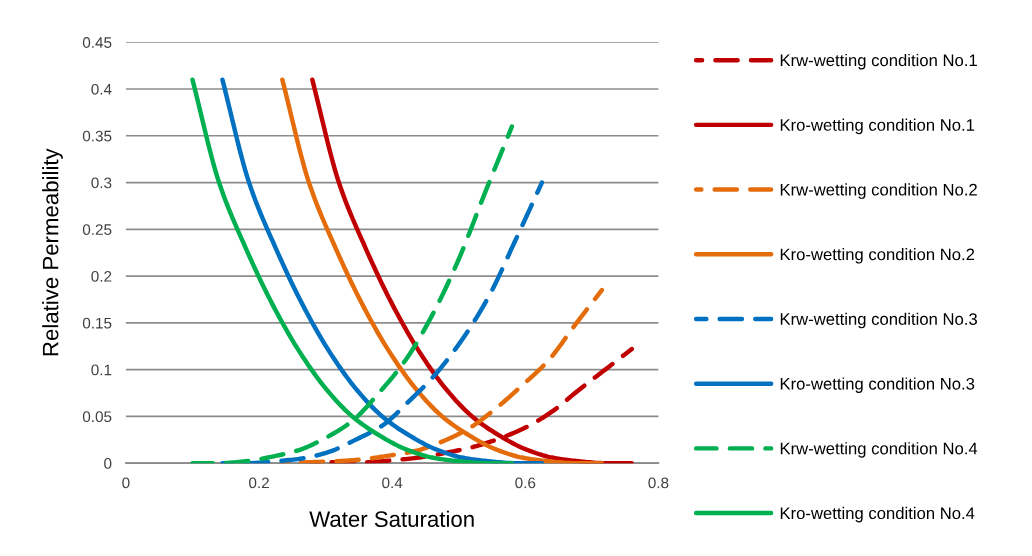  Describe the element at coordinates (101, 89) in the screenshot. I see `y-tick-label: 0.4` at that location.